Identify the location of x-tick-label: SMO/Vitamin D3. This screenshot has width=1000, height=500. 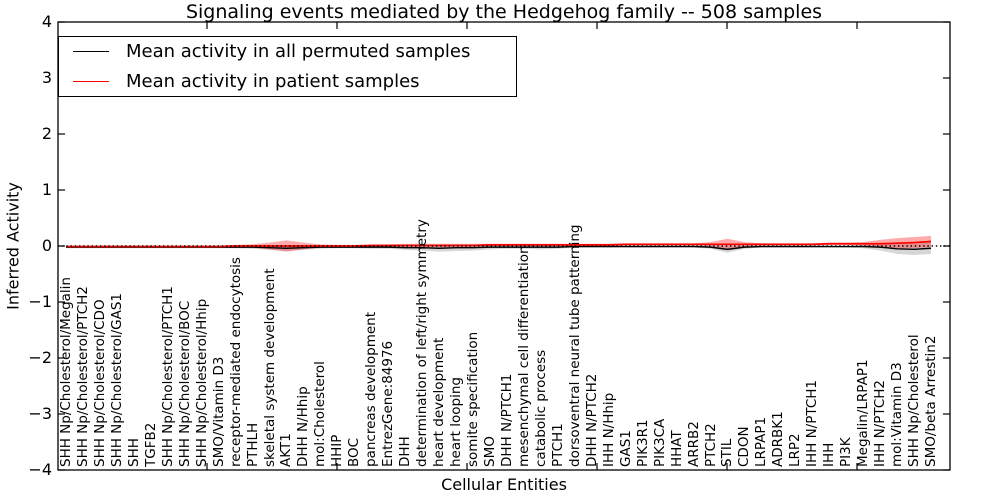
(218, 411).